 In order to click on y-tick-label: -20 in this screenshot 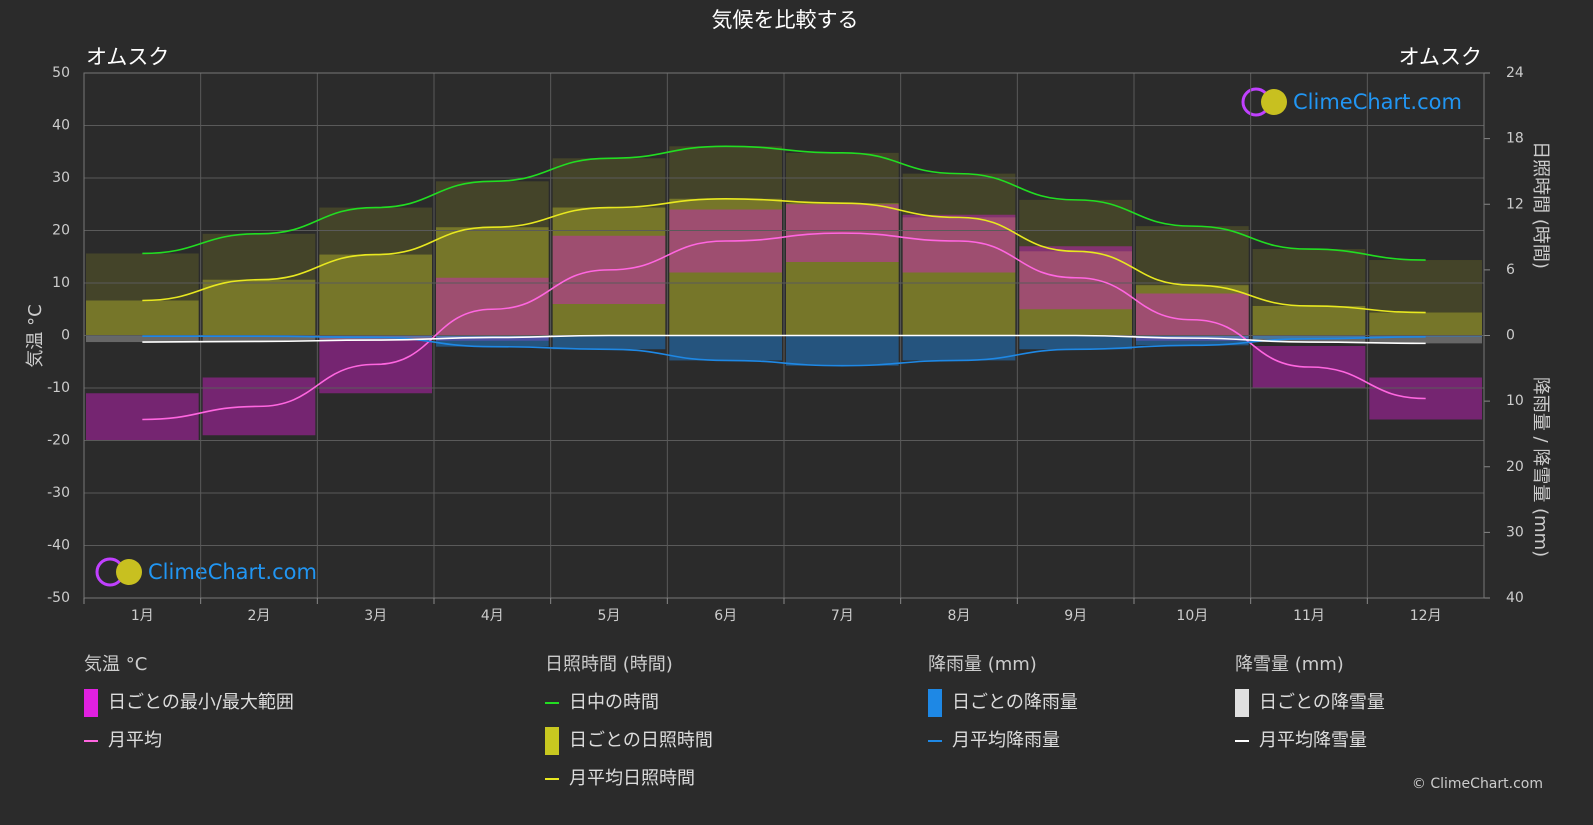, I will do `click(58, 441)`.